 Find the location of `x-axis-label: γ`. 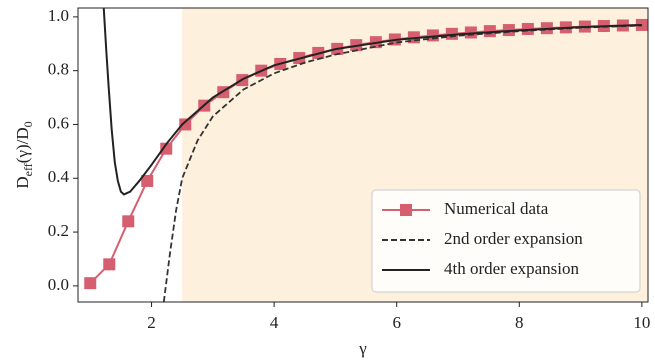

x-axis-label: γ is located at coordinates (362, 348).